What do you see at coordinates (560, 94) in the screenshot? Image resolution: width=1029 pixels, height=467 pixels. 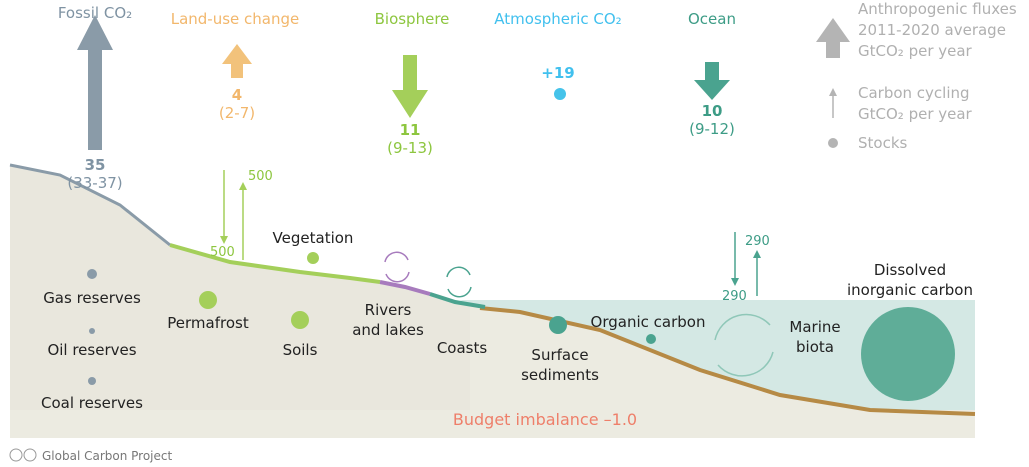 I see `atmospheric-stock` at bounding box center [560, 94].